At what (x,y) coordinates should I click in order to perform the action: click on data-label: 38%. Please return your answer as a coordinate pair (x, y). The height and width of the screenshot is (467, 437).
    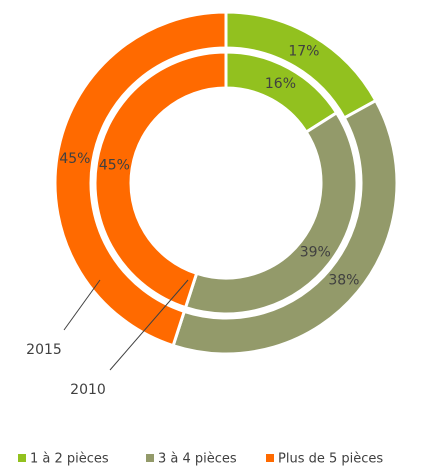
    Looking at the image, I should click on (343, 281).